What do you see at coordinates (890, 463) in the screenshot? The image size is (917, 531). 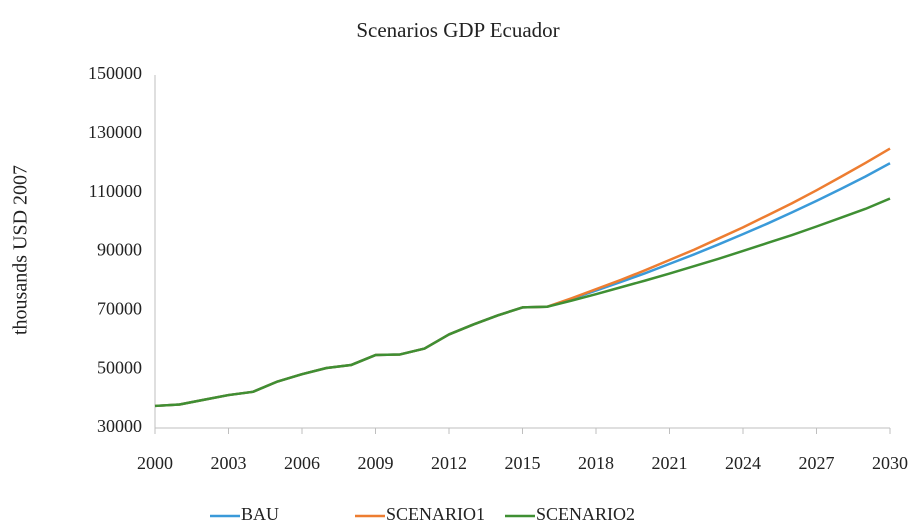 I see `x-tick-label: 2030` at bounding box center [890, 463].